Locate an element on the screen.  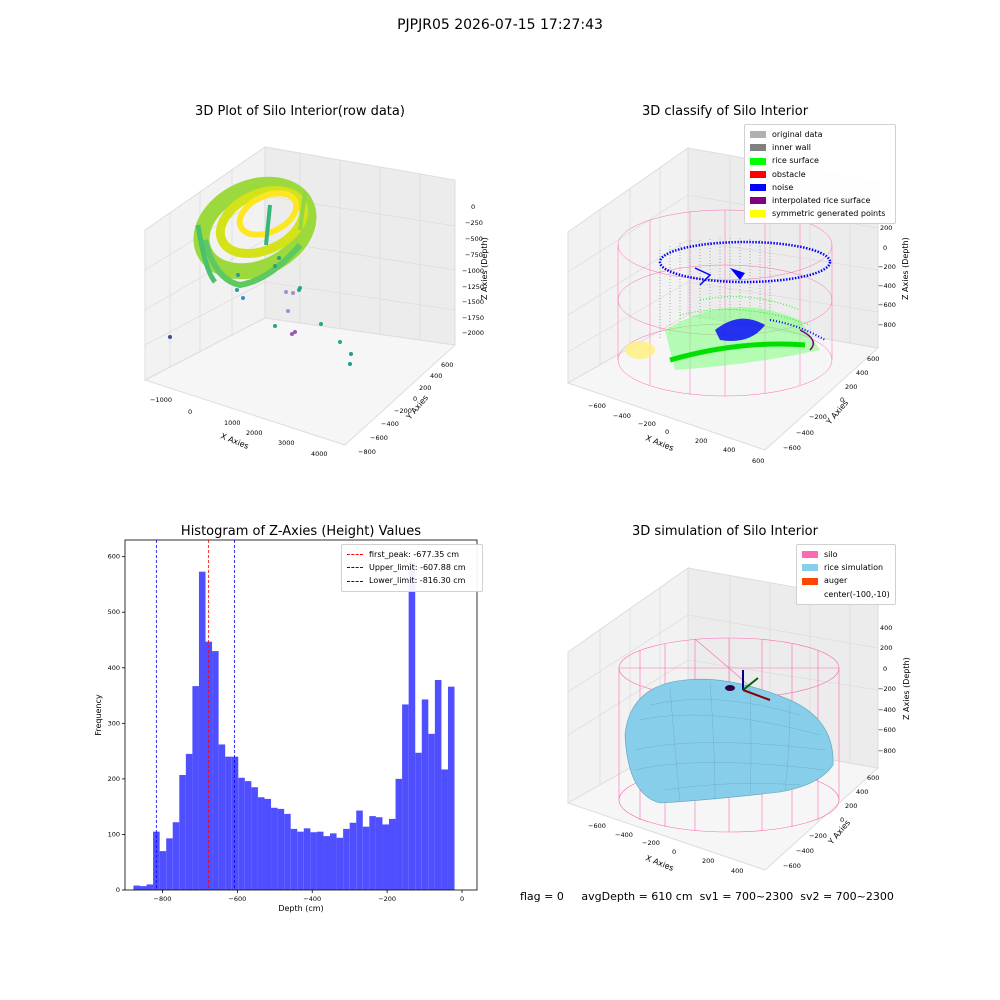
simulation-z-ticks: 400 200 0 −200 −400 −600 −800 is located at coordinates (887, 689).